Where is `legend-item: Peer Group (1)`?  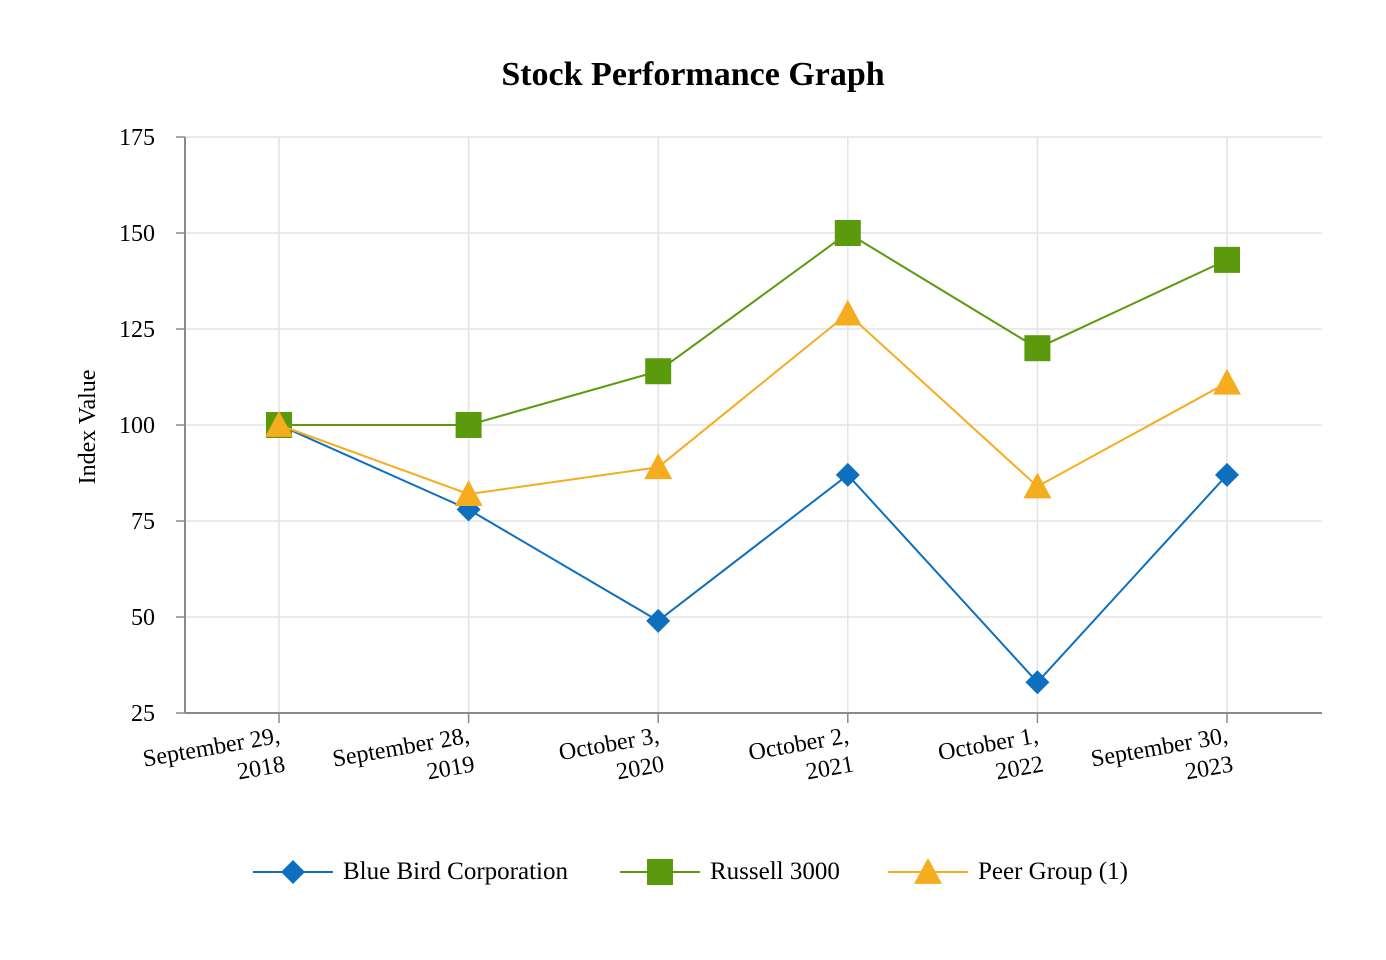 legend-item: Peer Group (1) is located at coordinates (1008, 872).